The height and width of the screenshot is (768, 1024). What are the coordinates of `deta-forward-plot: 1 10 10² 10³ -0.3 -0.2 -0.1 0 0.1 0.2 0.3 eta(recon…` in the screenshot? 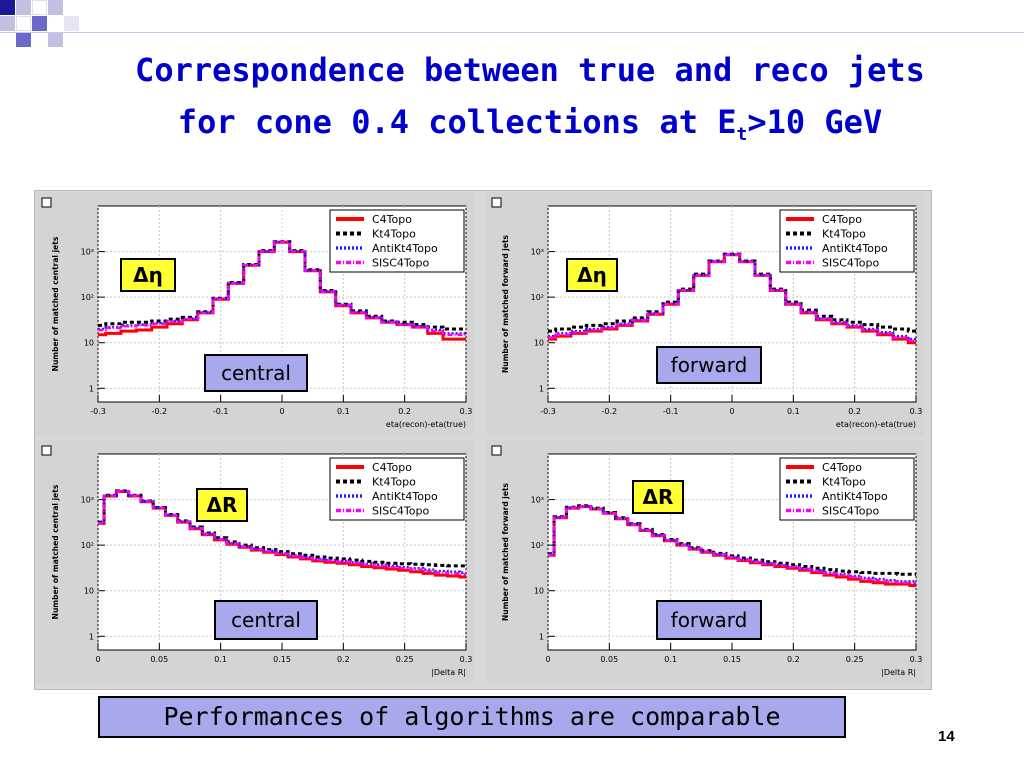 It's located at (705, 314).